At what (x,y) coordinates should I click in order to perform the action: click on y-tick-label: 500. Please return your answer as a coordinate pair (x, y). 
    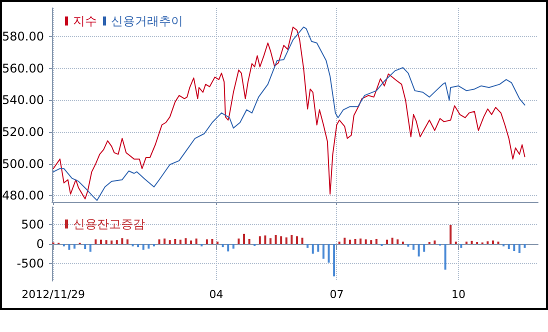
    Looking at the image, I should click on (32, 225).